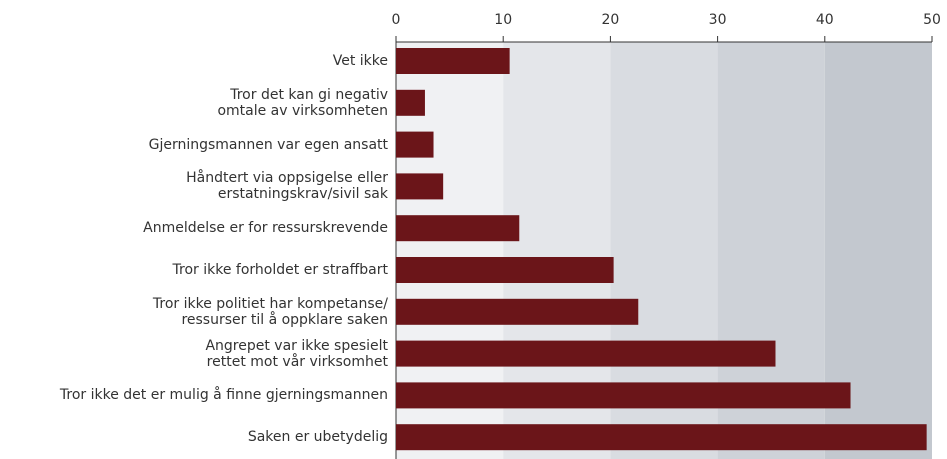 This screenshot has width=947, height=459. What do you see at coordinates (825, 20) in the screenshot?
I see `x-tick-label: 40` at bounding box center [825, 20].